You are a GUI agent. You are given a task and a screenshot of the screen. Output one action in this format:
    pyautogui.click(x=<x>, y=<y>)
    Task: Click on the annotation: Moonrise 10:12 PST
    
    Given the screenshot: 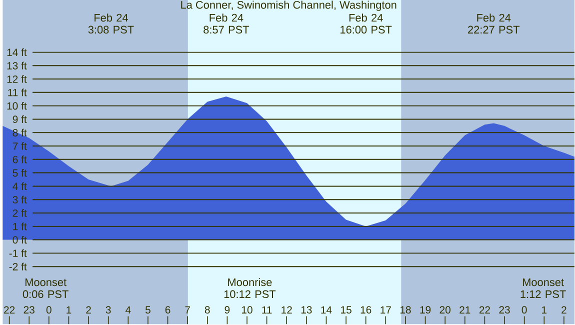 What is the action you would take?
    pyautogui.click(x=250, y=288)
    